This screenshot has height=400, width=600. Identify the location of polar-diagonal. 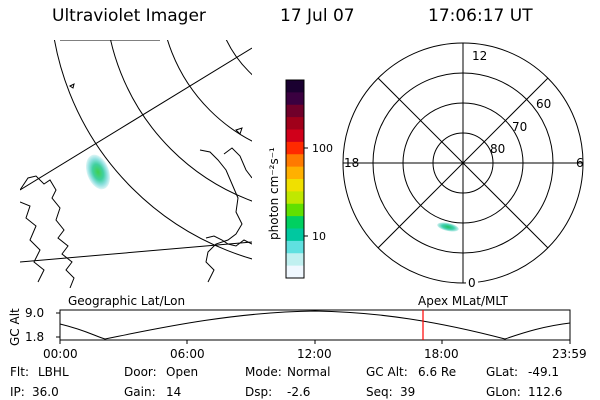
(463, 163).